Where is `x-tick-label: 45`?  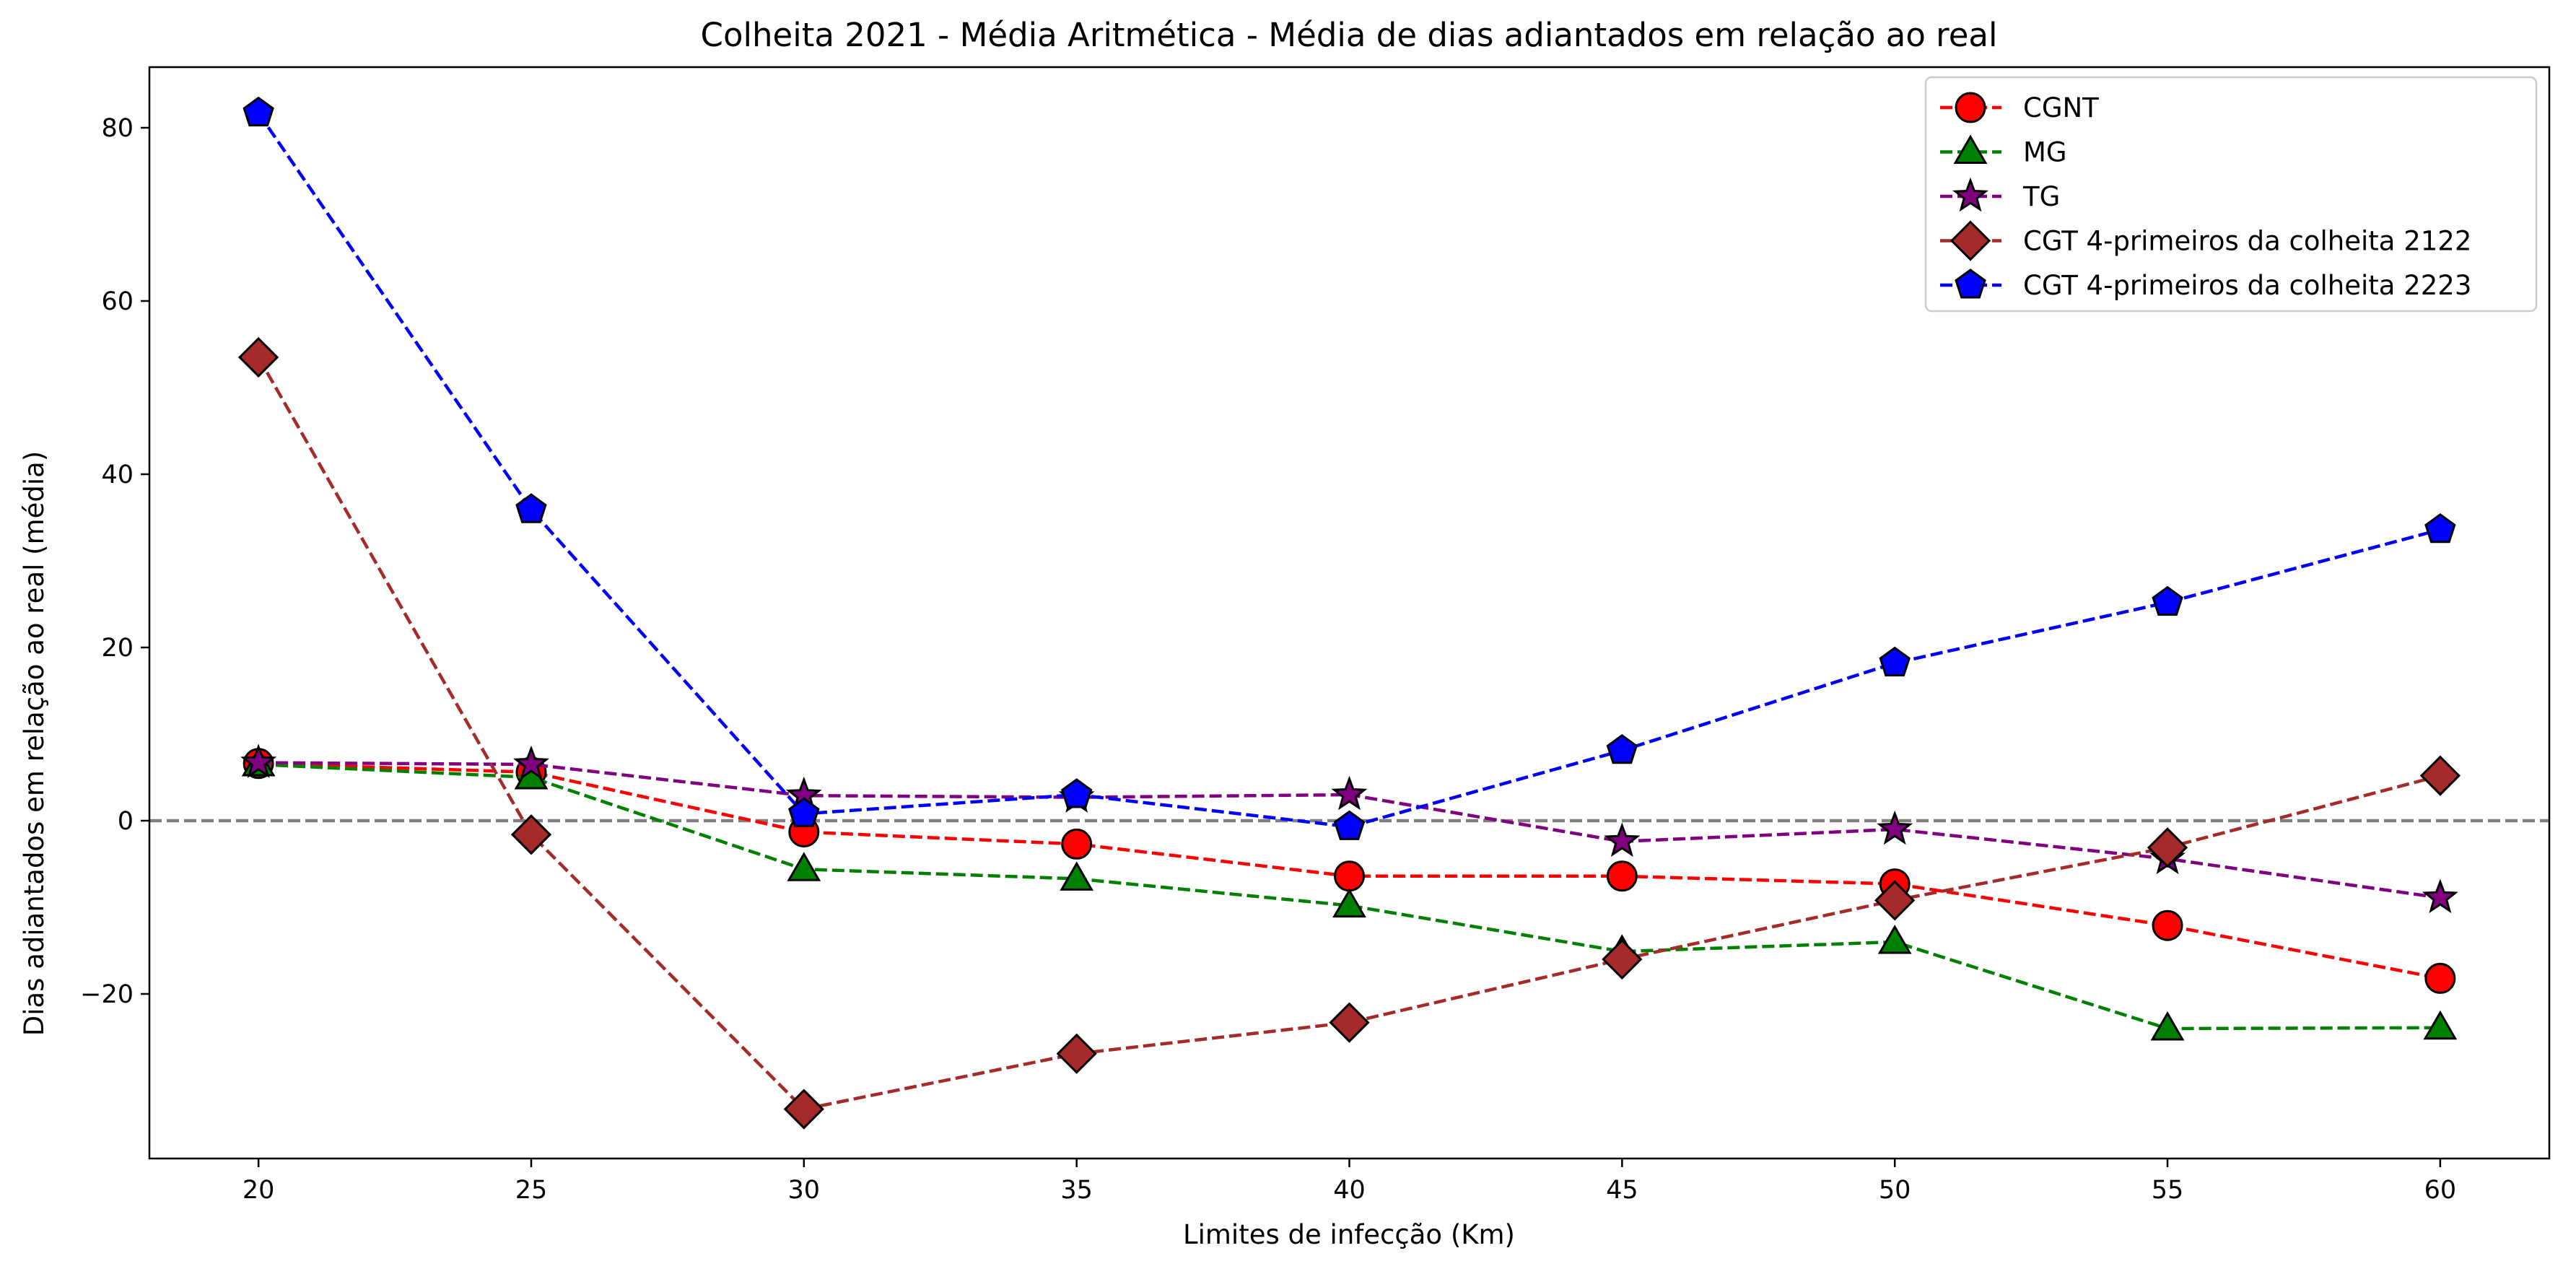
x-tick-label: 45 is located at coordinates (1622, 1190).